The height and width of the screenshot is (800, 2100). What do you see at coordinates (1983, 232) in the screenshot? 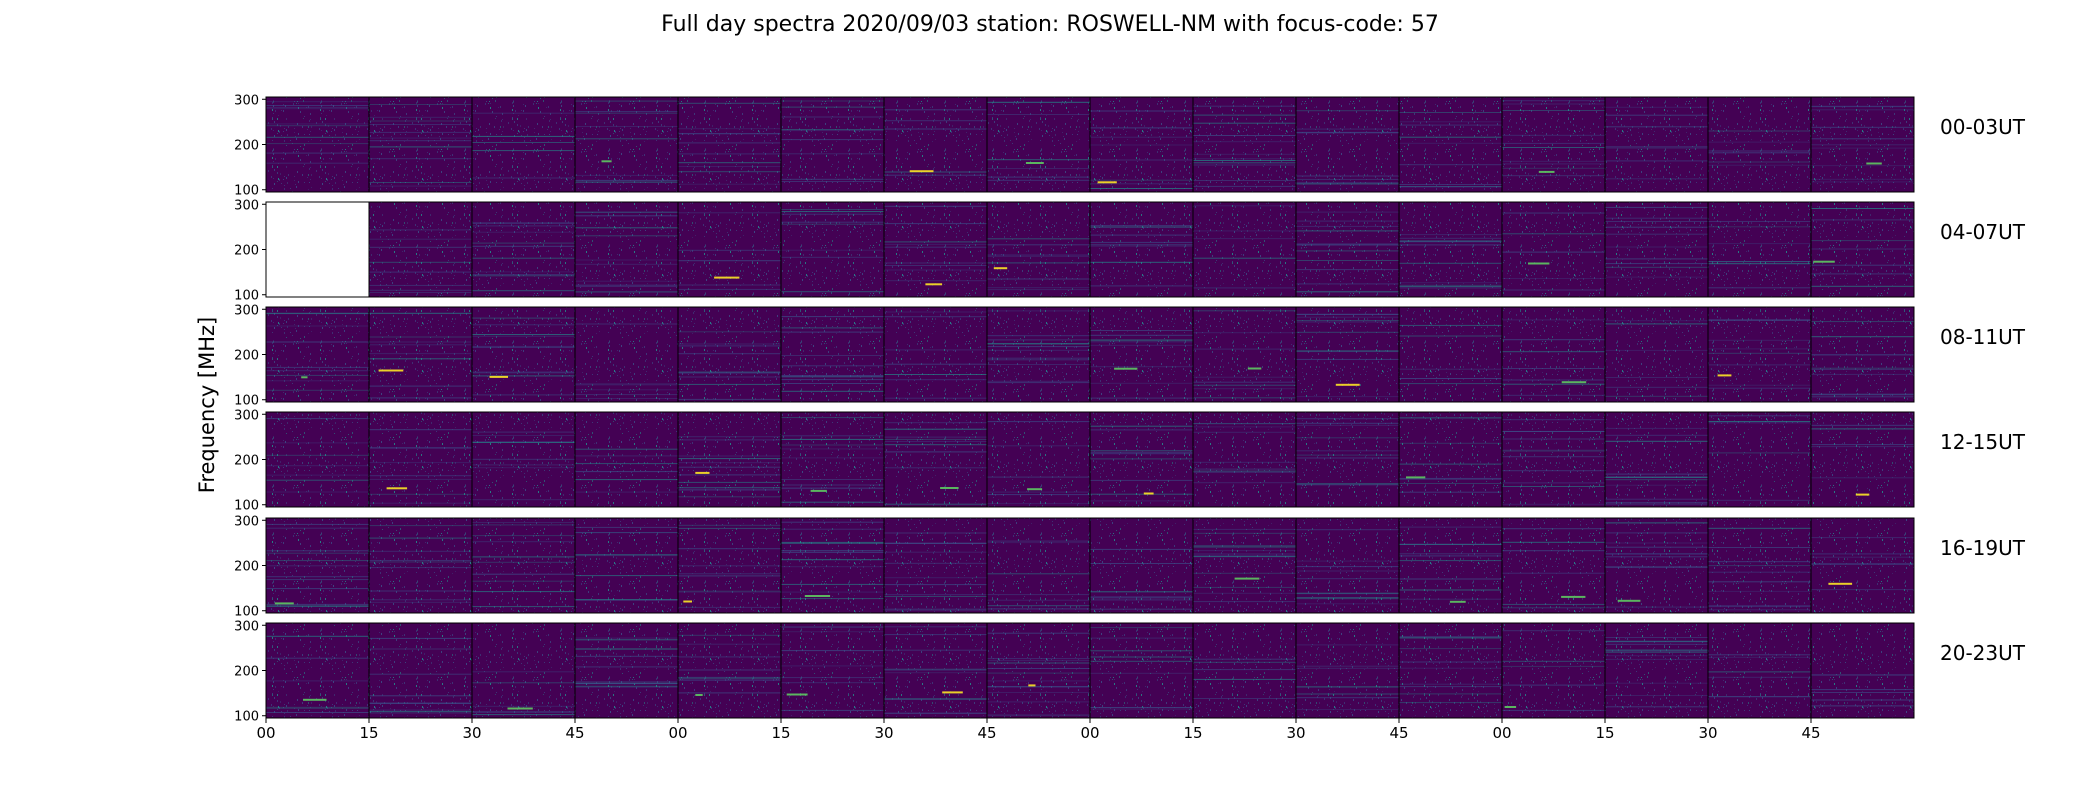
I see `row-label: 04-07UT` at bounding box center [1983, 232].